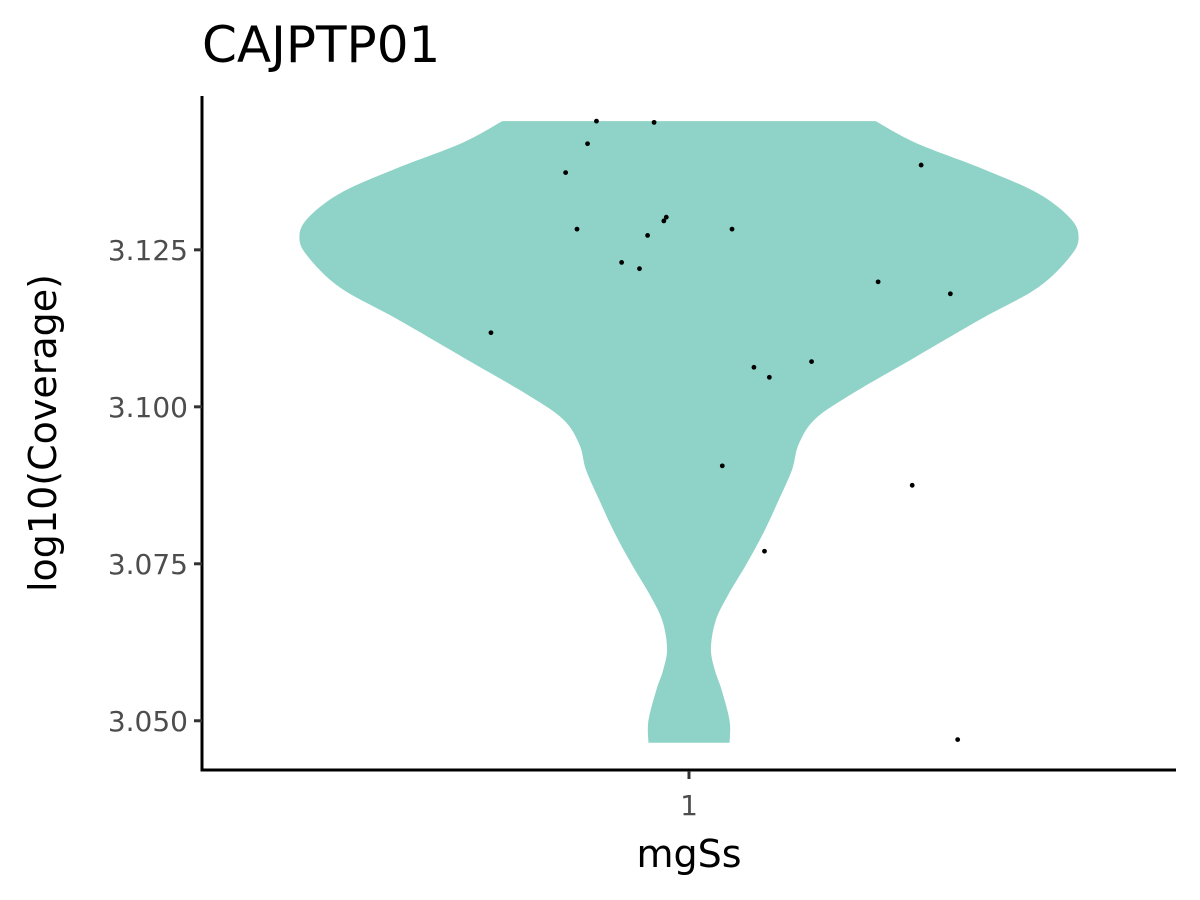  I want to click on y-tick-label: 3.075, so click(148, 564).